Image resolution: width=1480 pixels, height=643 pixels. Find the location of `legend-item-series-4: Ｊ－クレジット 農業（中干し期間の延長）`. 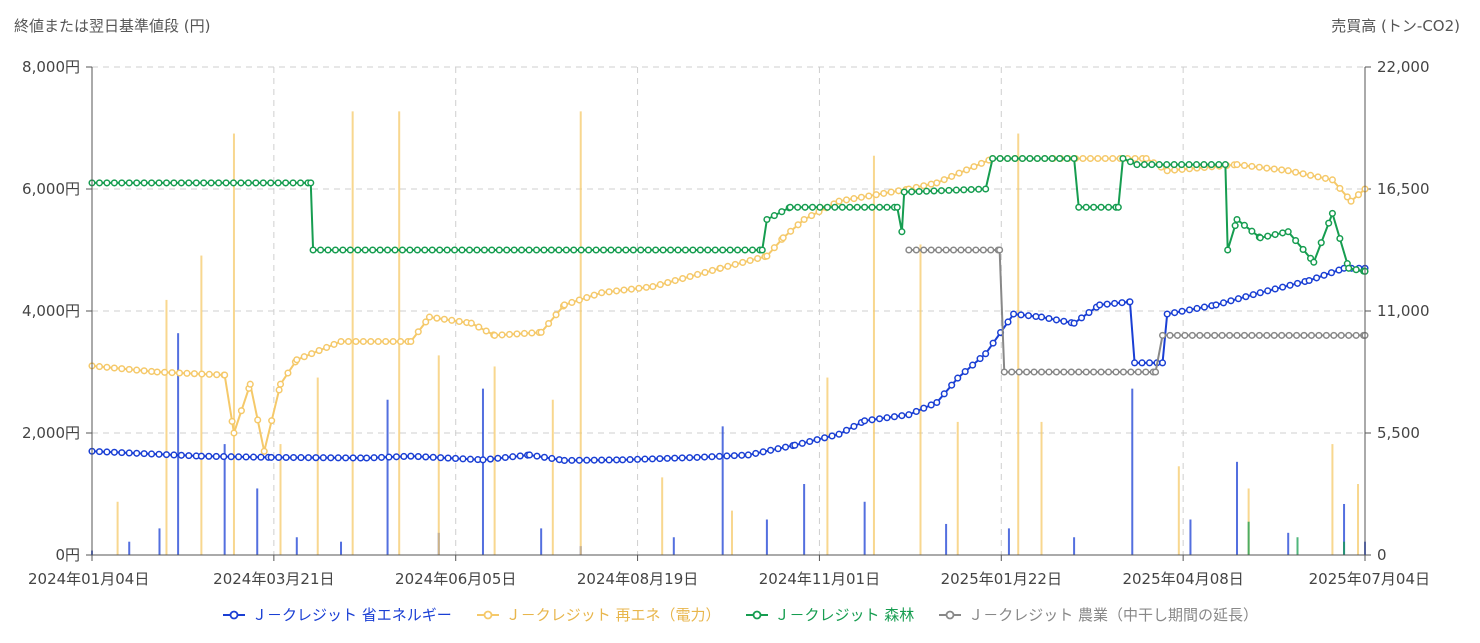

legend-item-series-4: Ｊ－クレジット 農業（中干し期間の延長） is located at coordinates (1098, 614).